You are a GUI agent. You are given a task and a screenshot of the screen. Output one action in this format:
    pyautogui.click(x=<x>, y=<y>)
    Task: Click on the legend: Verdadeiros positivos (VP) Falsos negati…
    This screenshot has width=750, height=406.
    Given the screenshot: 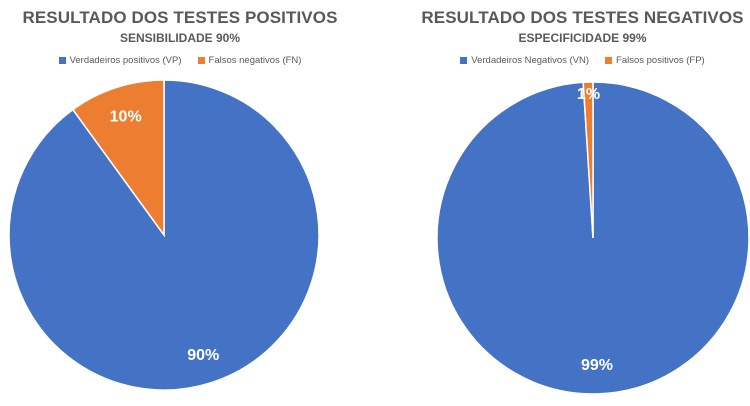 What is the action you would take?
    pyautogui.click(x=180, y=60)
    